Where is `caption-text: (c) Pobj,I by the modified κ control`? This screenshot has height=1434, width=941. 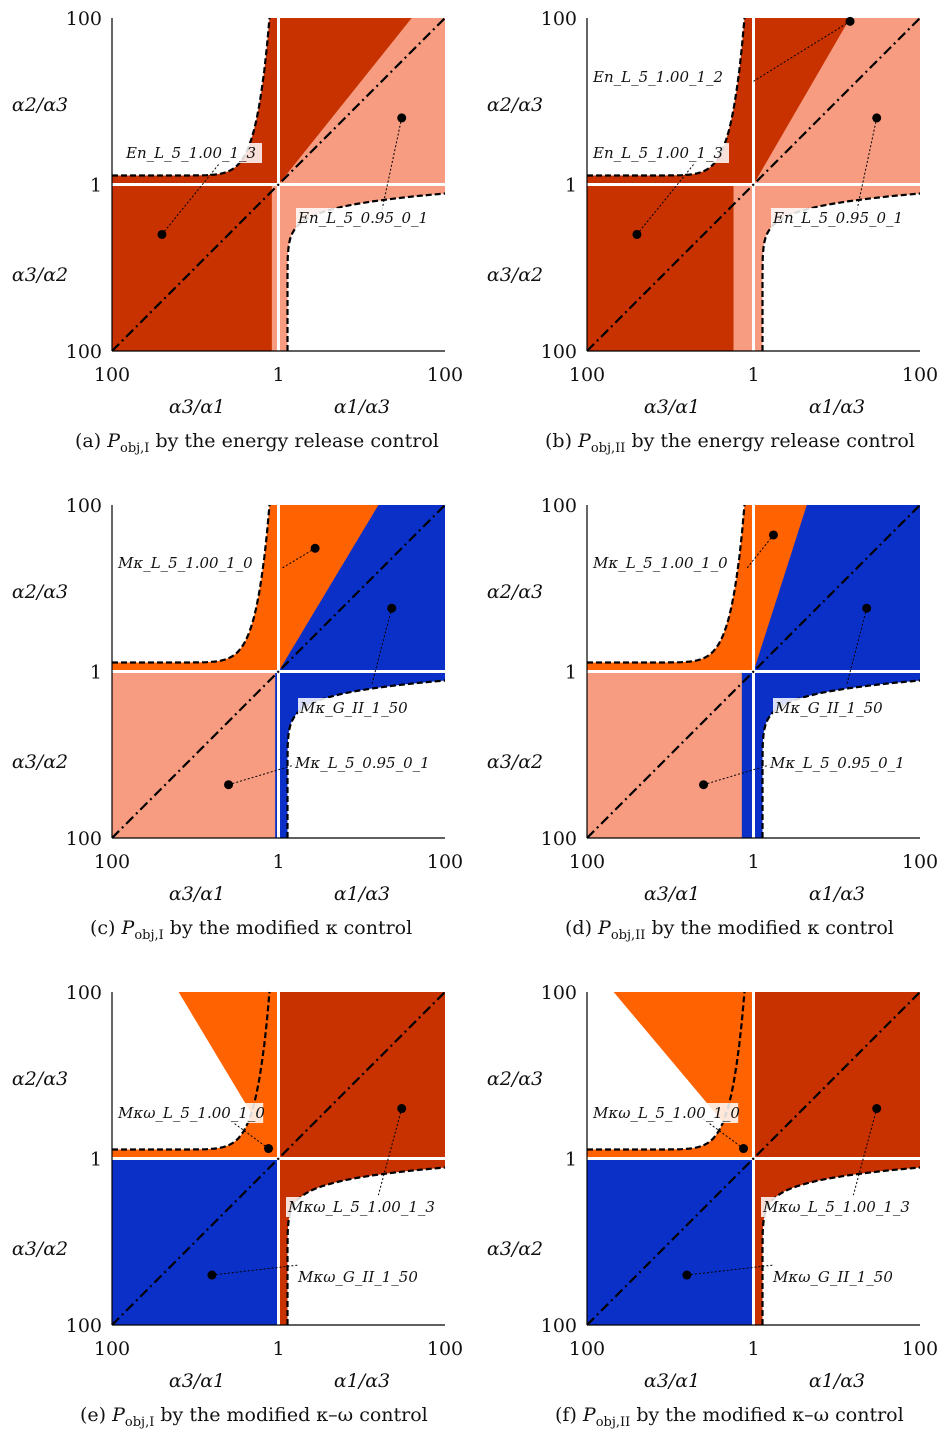 caption-text: (c) Pobj,I by the modified κ control is located at coordinates (251, 930).